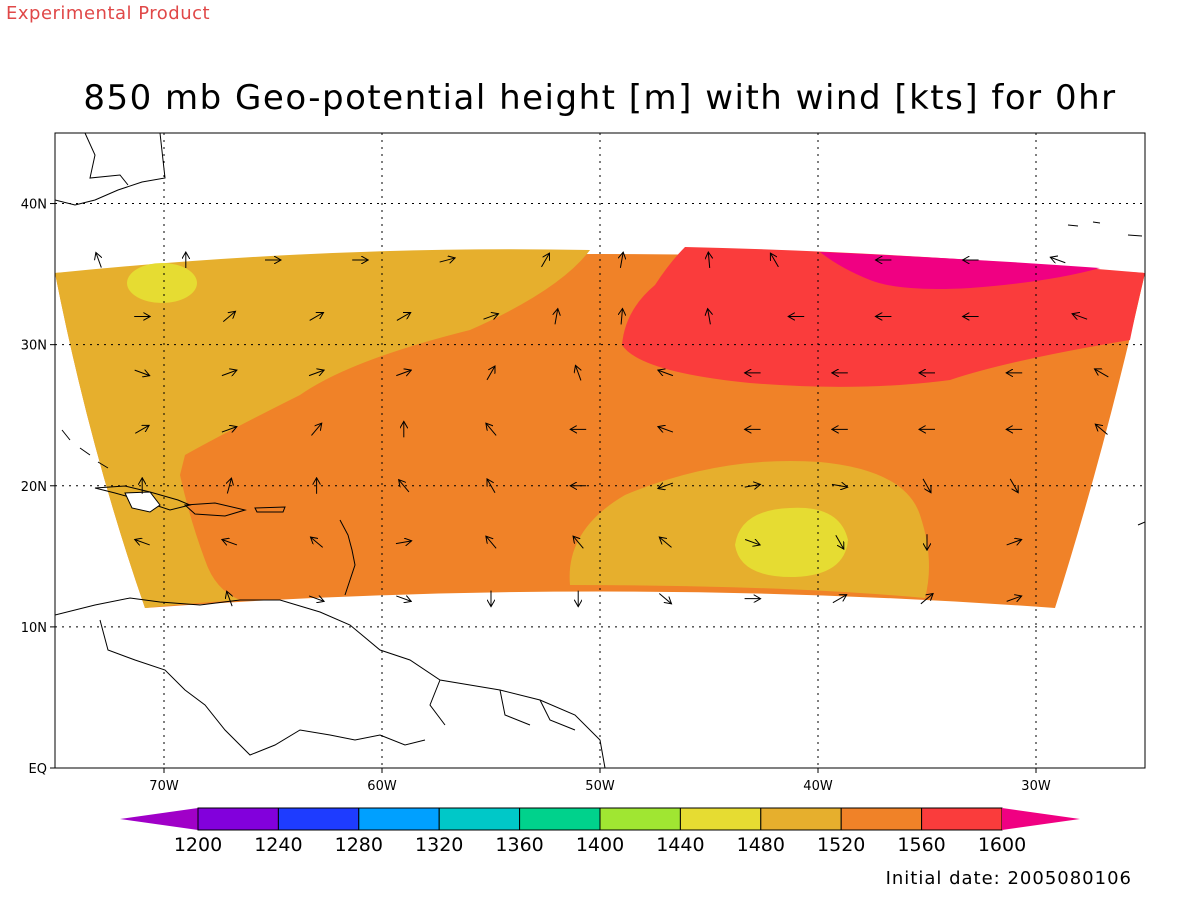 This screenshot has height=900, width=1200. Describe the element at coordinates (34, 487) in the screenshot. I see `lat-tick-label: 20N` at that location.